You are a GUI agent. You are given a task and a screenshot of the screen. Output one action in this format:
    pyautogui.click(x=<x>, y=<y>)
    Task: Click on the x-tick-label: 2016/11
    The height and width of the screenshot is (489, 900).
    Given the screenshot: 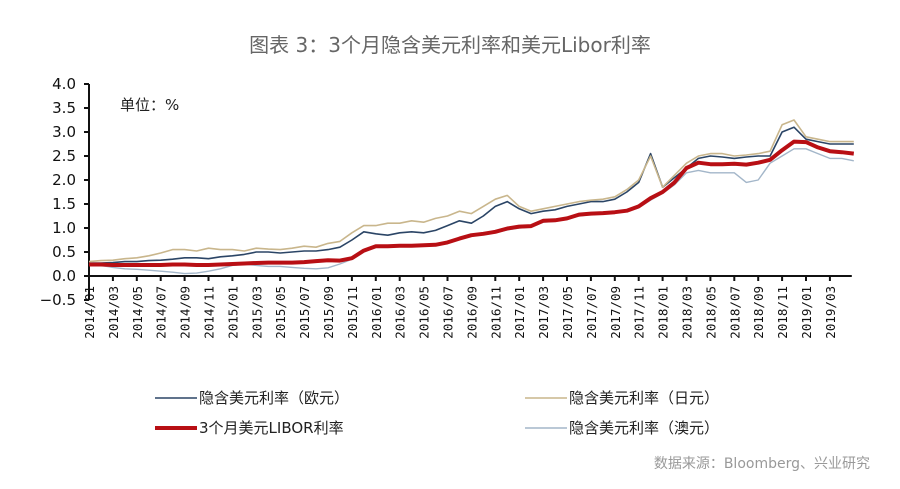 What is the action you would take?
    pyautogui.click(x=495, y=312)
    